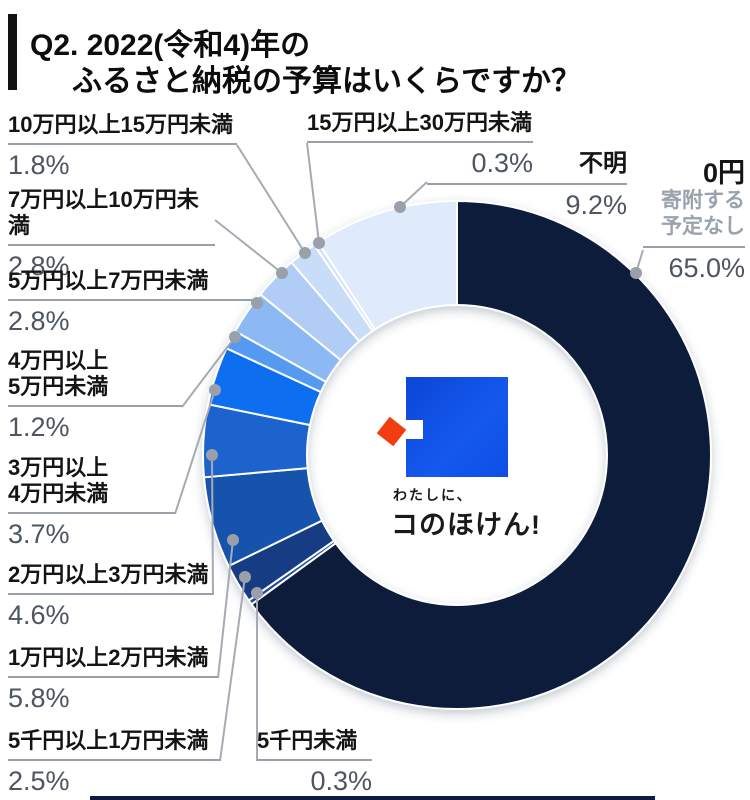 The height and width of the screenshot is (800, 750). What do you see at coordinates (372, 798) in the screenshot?
I see `bottom-section-edge` at bounding box center [372, 798].